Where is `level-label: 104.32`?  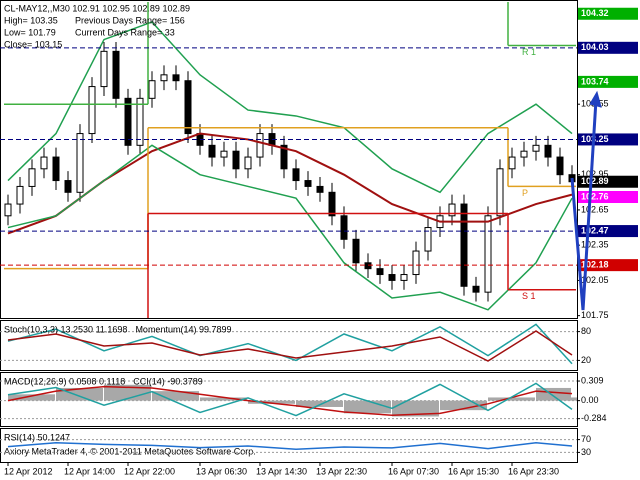 level-label: 104.32 is located at coordinates (595, 13).